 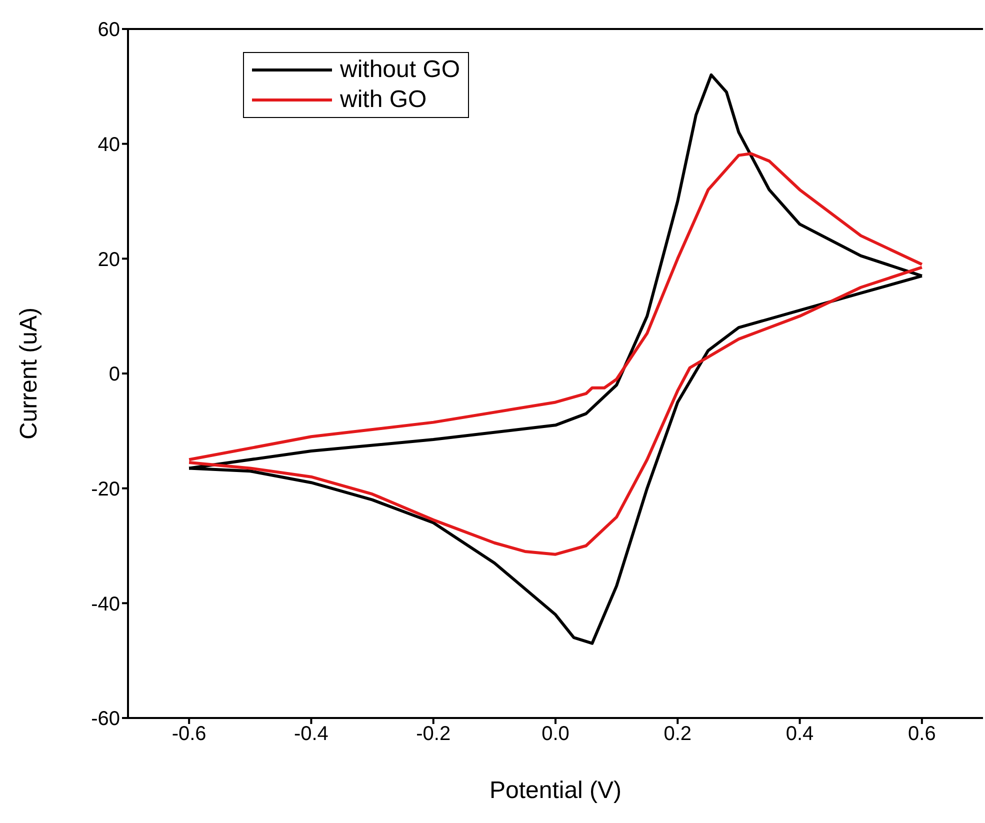 I want to click on x-tick-label: 0.4, so click(x=800, y=734).